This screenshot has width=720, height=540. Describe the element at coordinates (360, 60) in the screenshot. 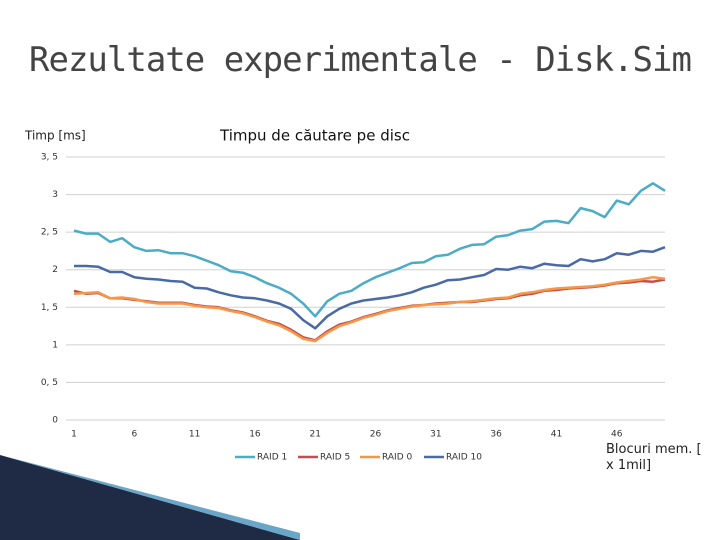

I see `slide-title: Rezultate experimentale - Disk.Sim` at that location.